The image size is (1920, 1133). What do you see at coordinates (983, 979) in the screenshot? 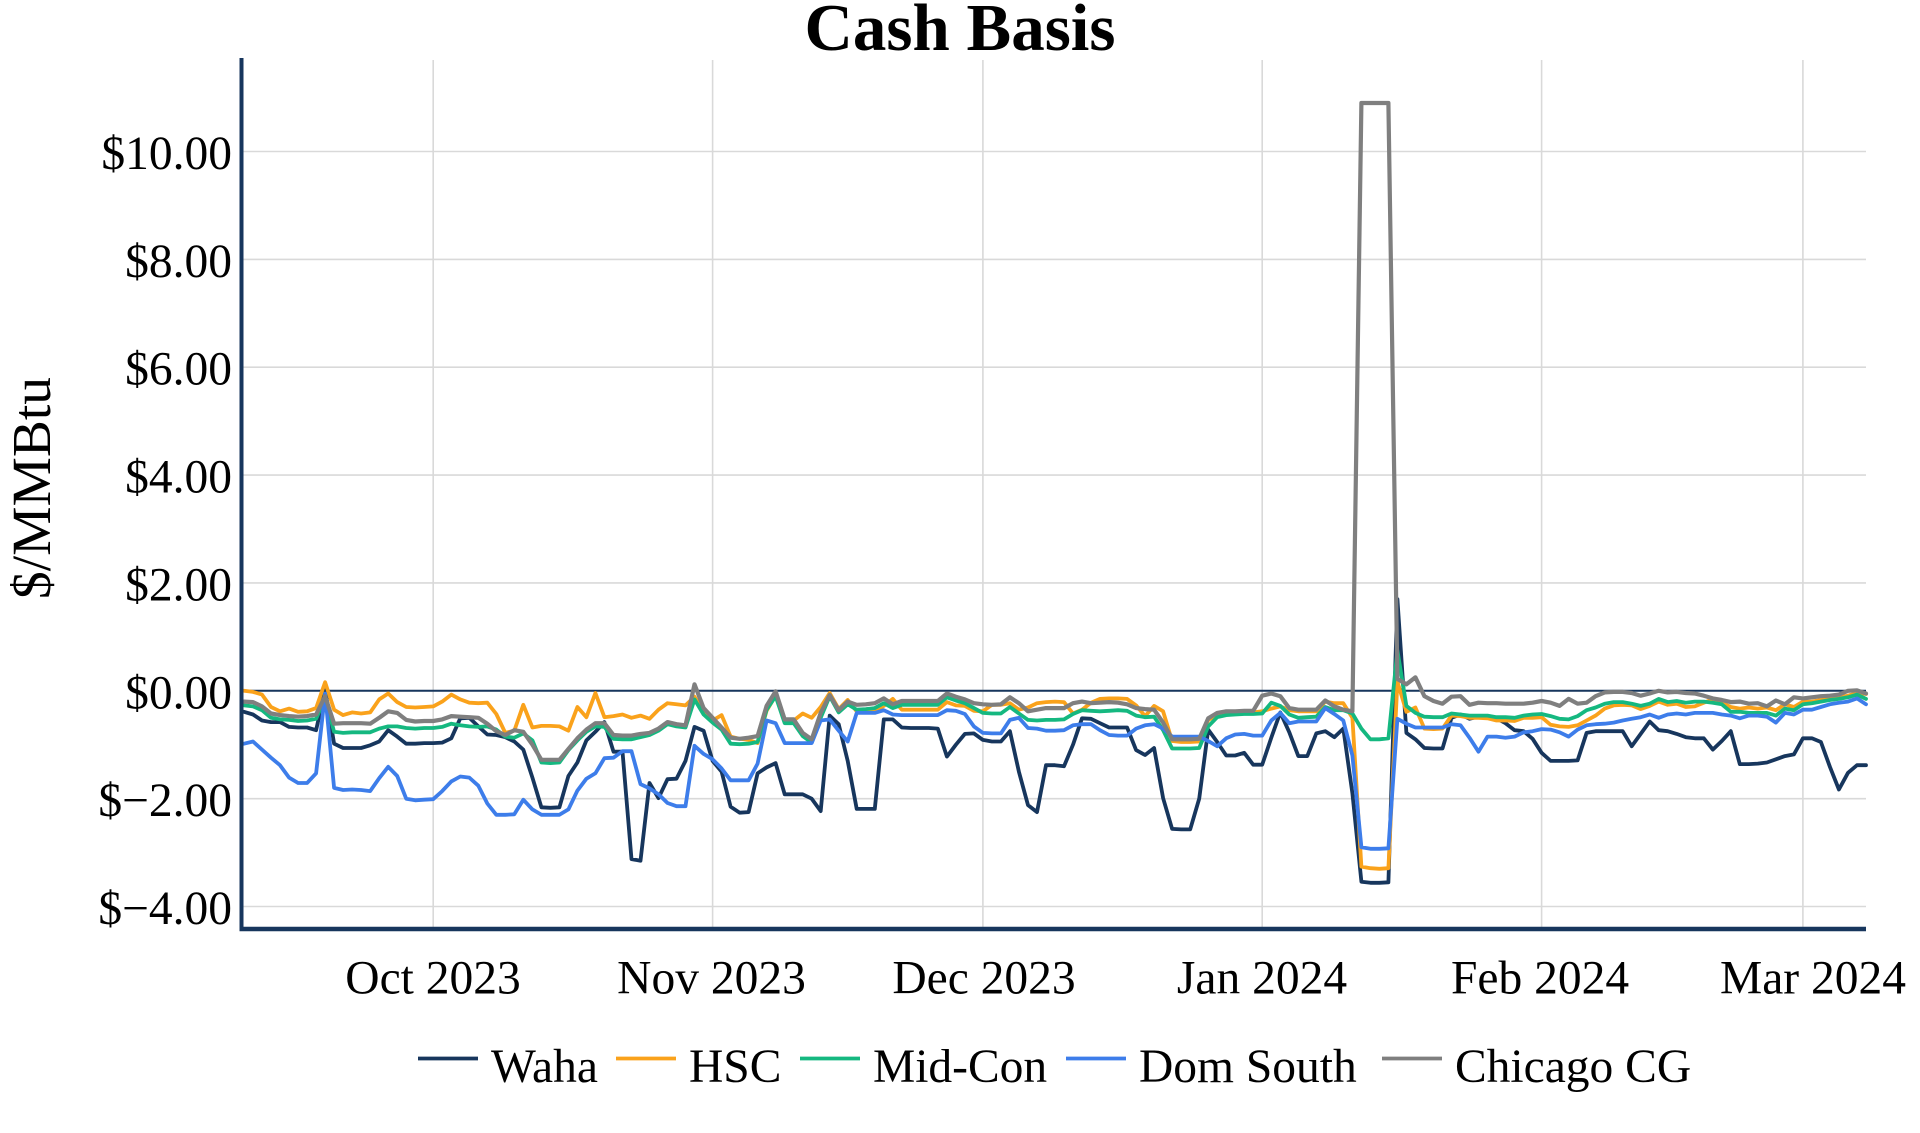
I see `svg-text: Dec 2023` at bounding box center [983, 979].